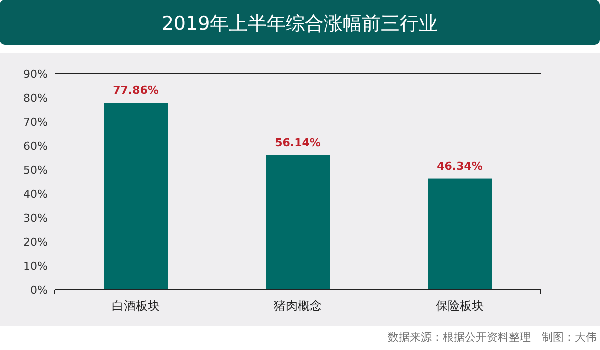 This screenshot has height=350, width=600. What do you see at coordinates (298, 143) in the screenshot?
I see `data-label: 56.14%` at bounding box center [298, 143].